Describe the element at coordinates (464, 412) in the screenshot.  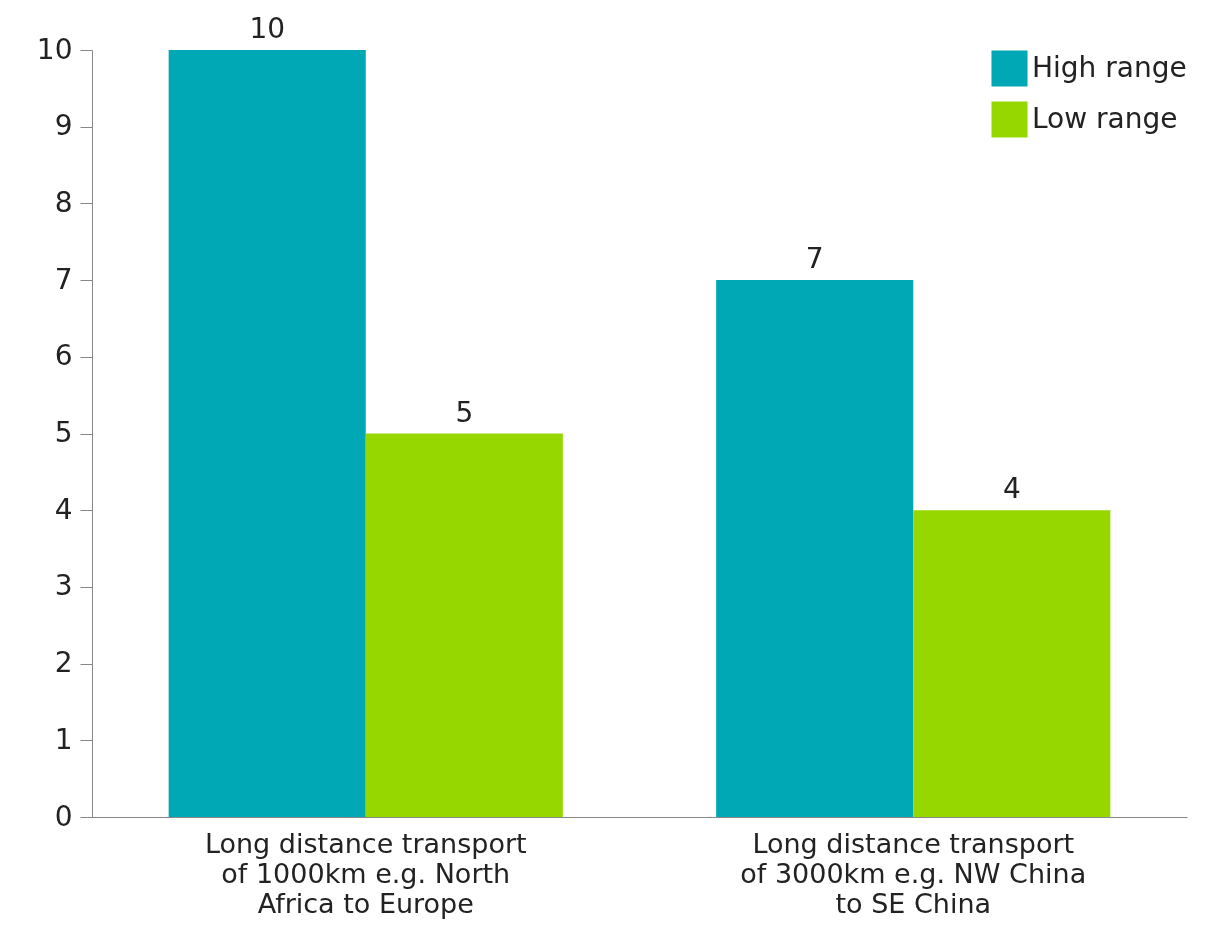
I see `data-label: 5` at that location.